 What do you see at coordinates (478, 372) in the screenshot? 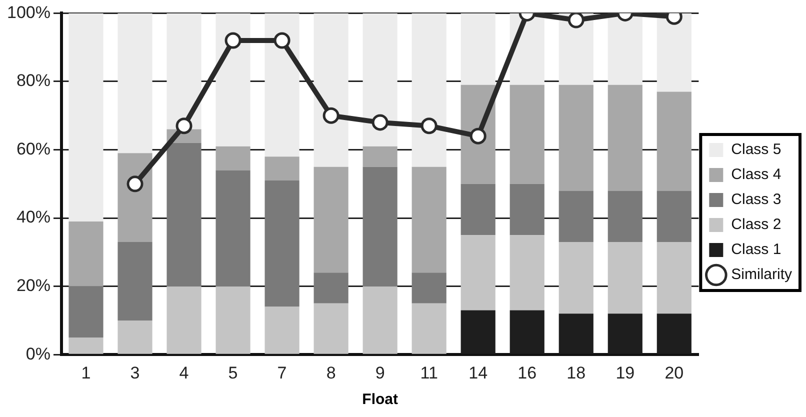
I see `x-tick-label: 14` at bounding box center [478, 372].